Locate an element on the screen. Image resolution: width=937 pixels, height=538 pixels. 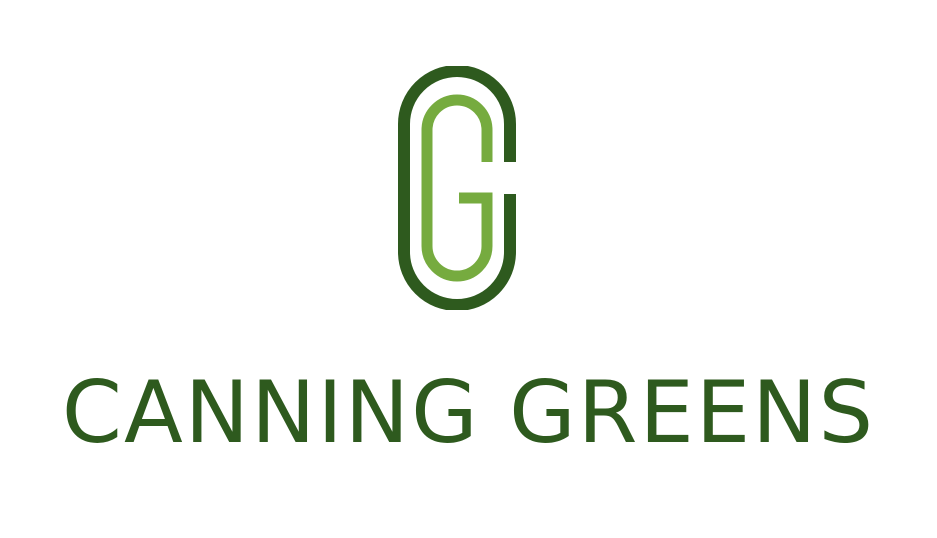
cg-monogram-icon is located at coordinates (457, 188).